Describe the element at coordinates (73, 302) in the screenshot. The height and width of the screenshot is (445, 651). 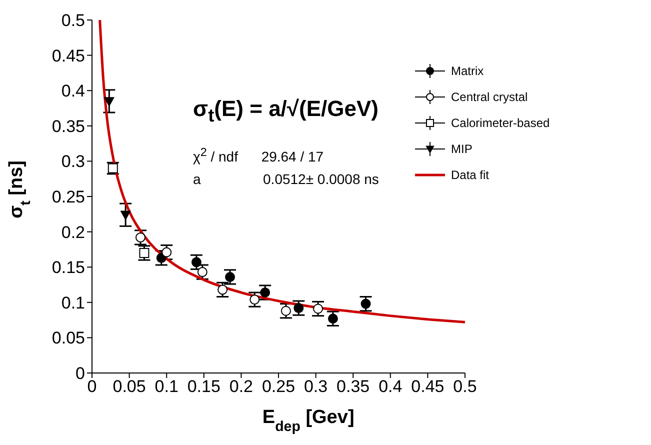
I see `y-tick-label: 0.1` at that location.